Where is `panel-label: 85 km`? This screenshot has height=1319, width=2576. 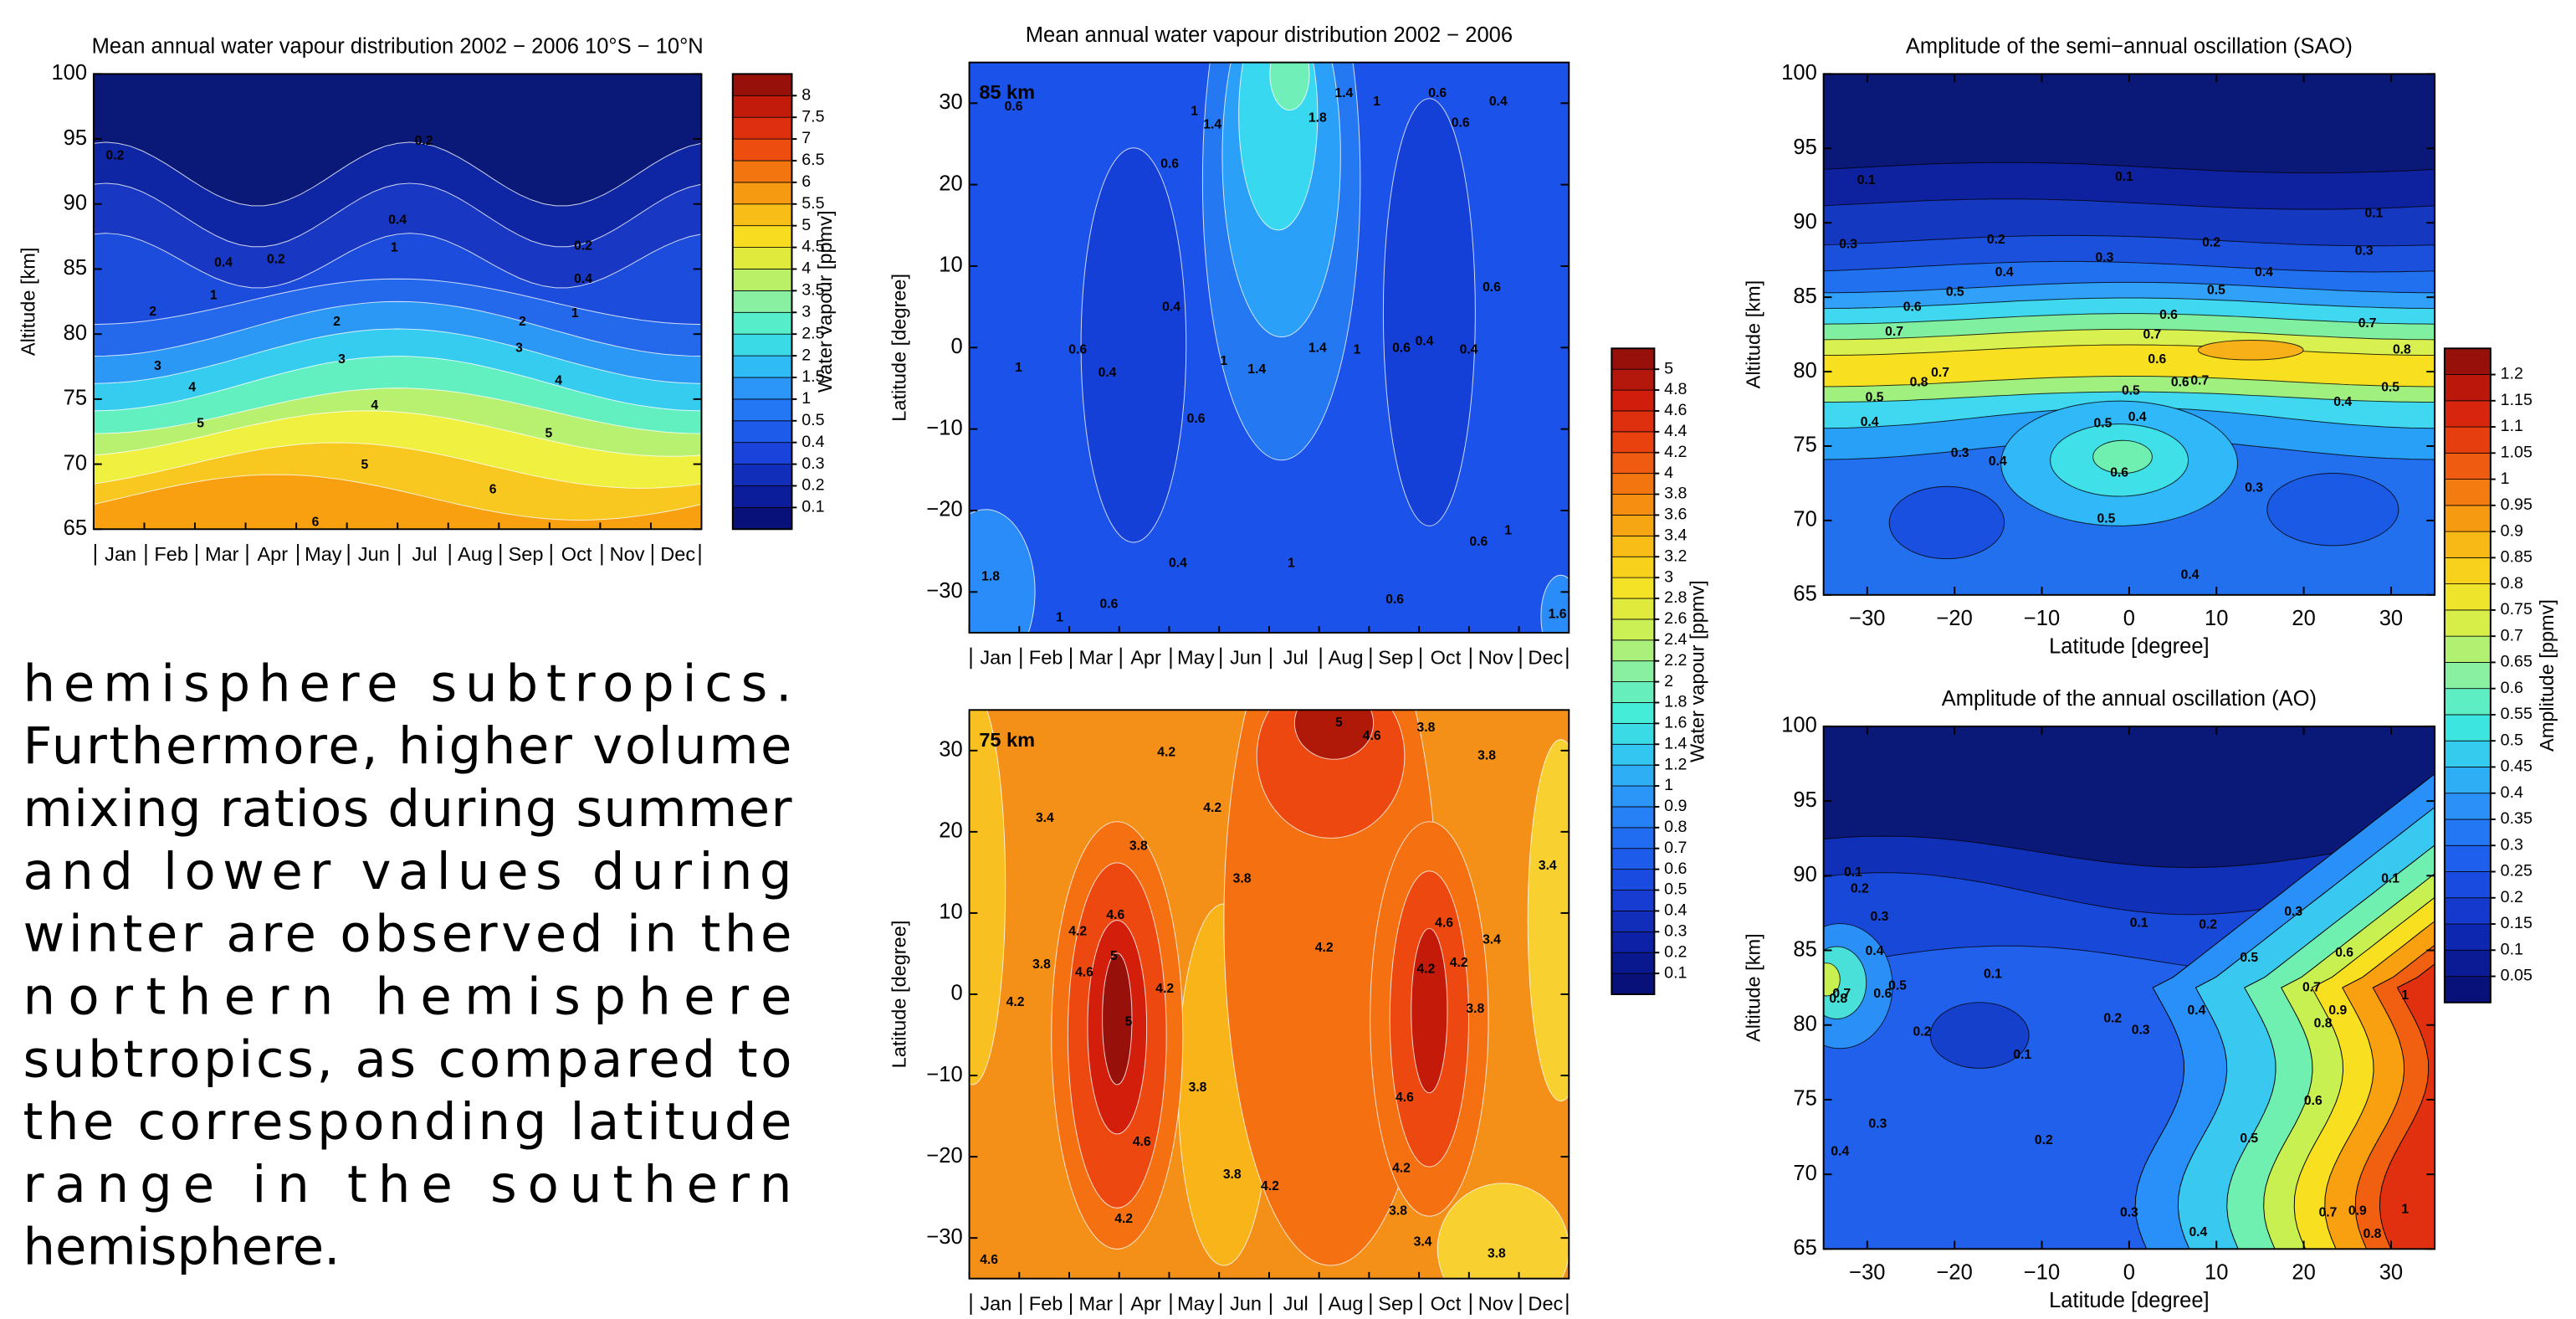
panel-label: 85 km is located at coordinates (1007, 92).